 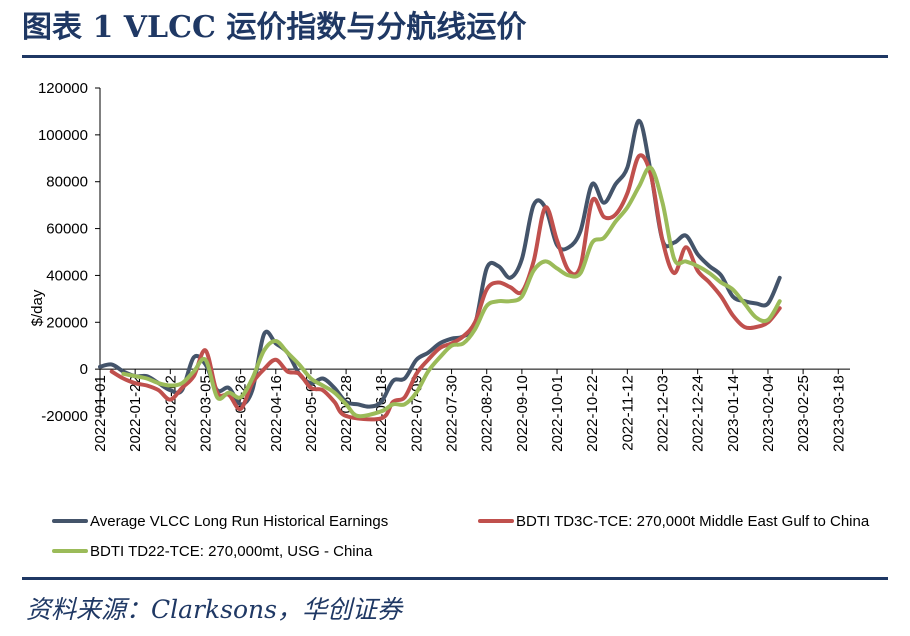 I want to click on x-tick-label: 2022-08-20, so click(x=487, y=413).